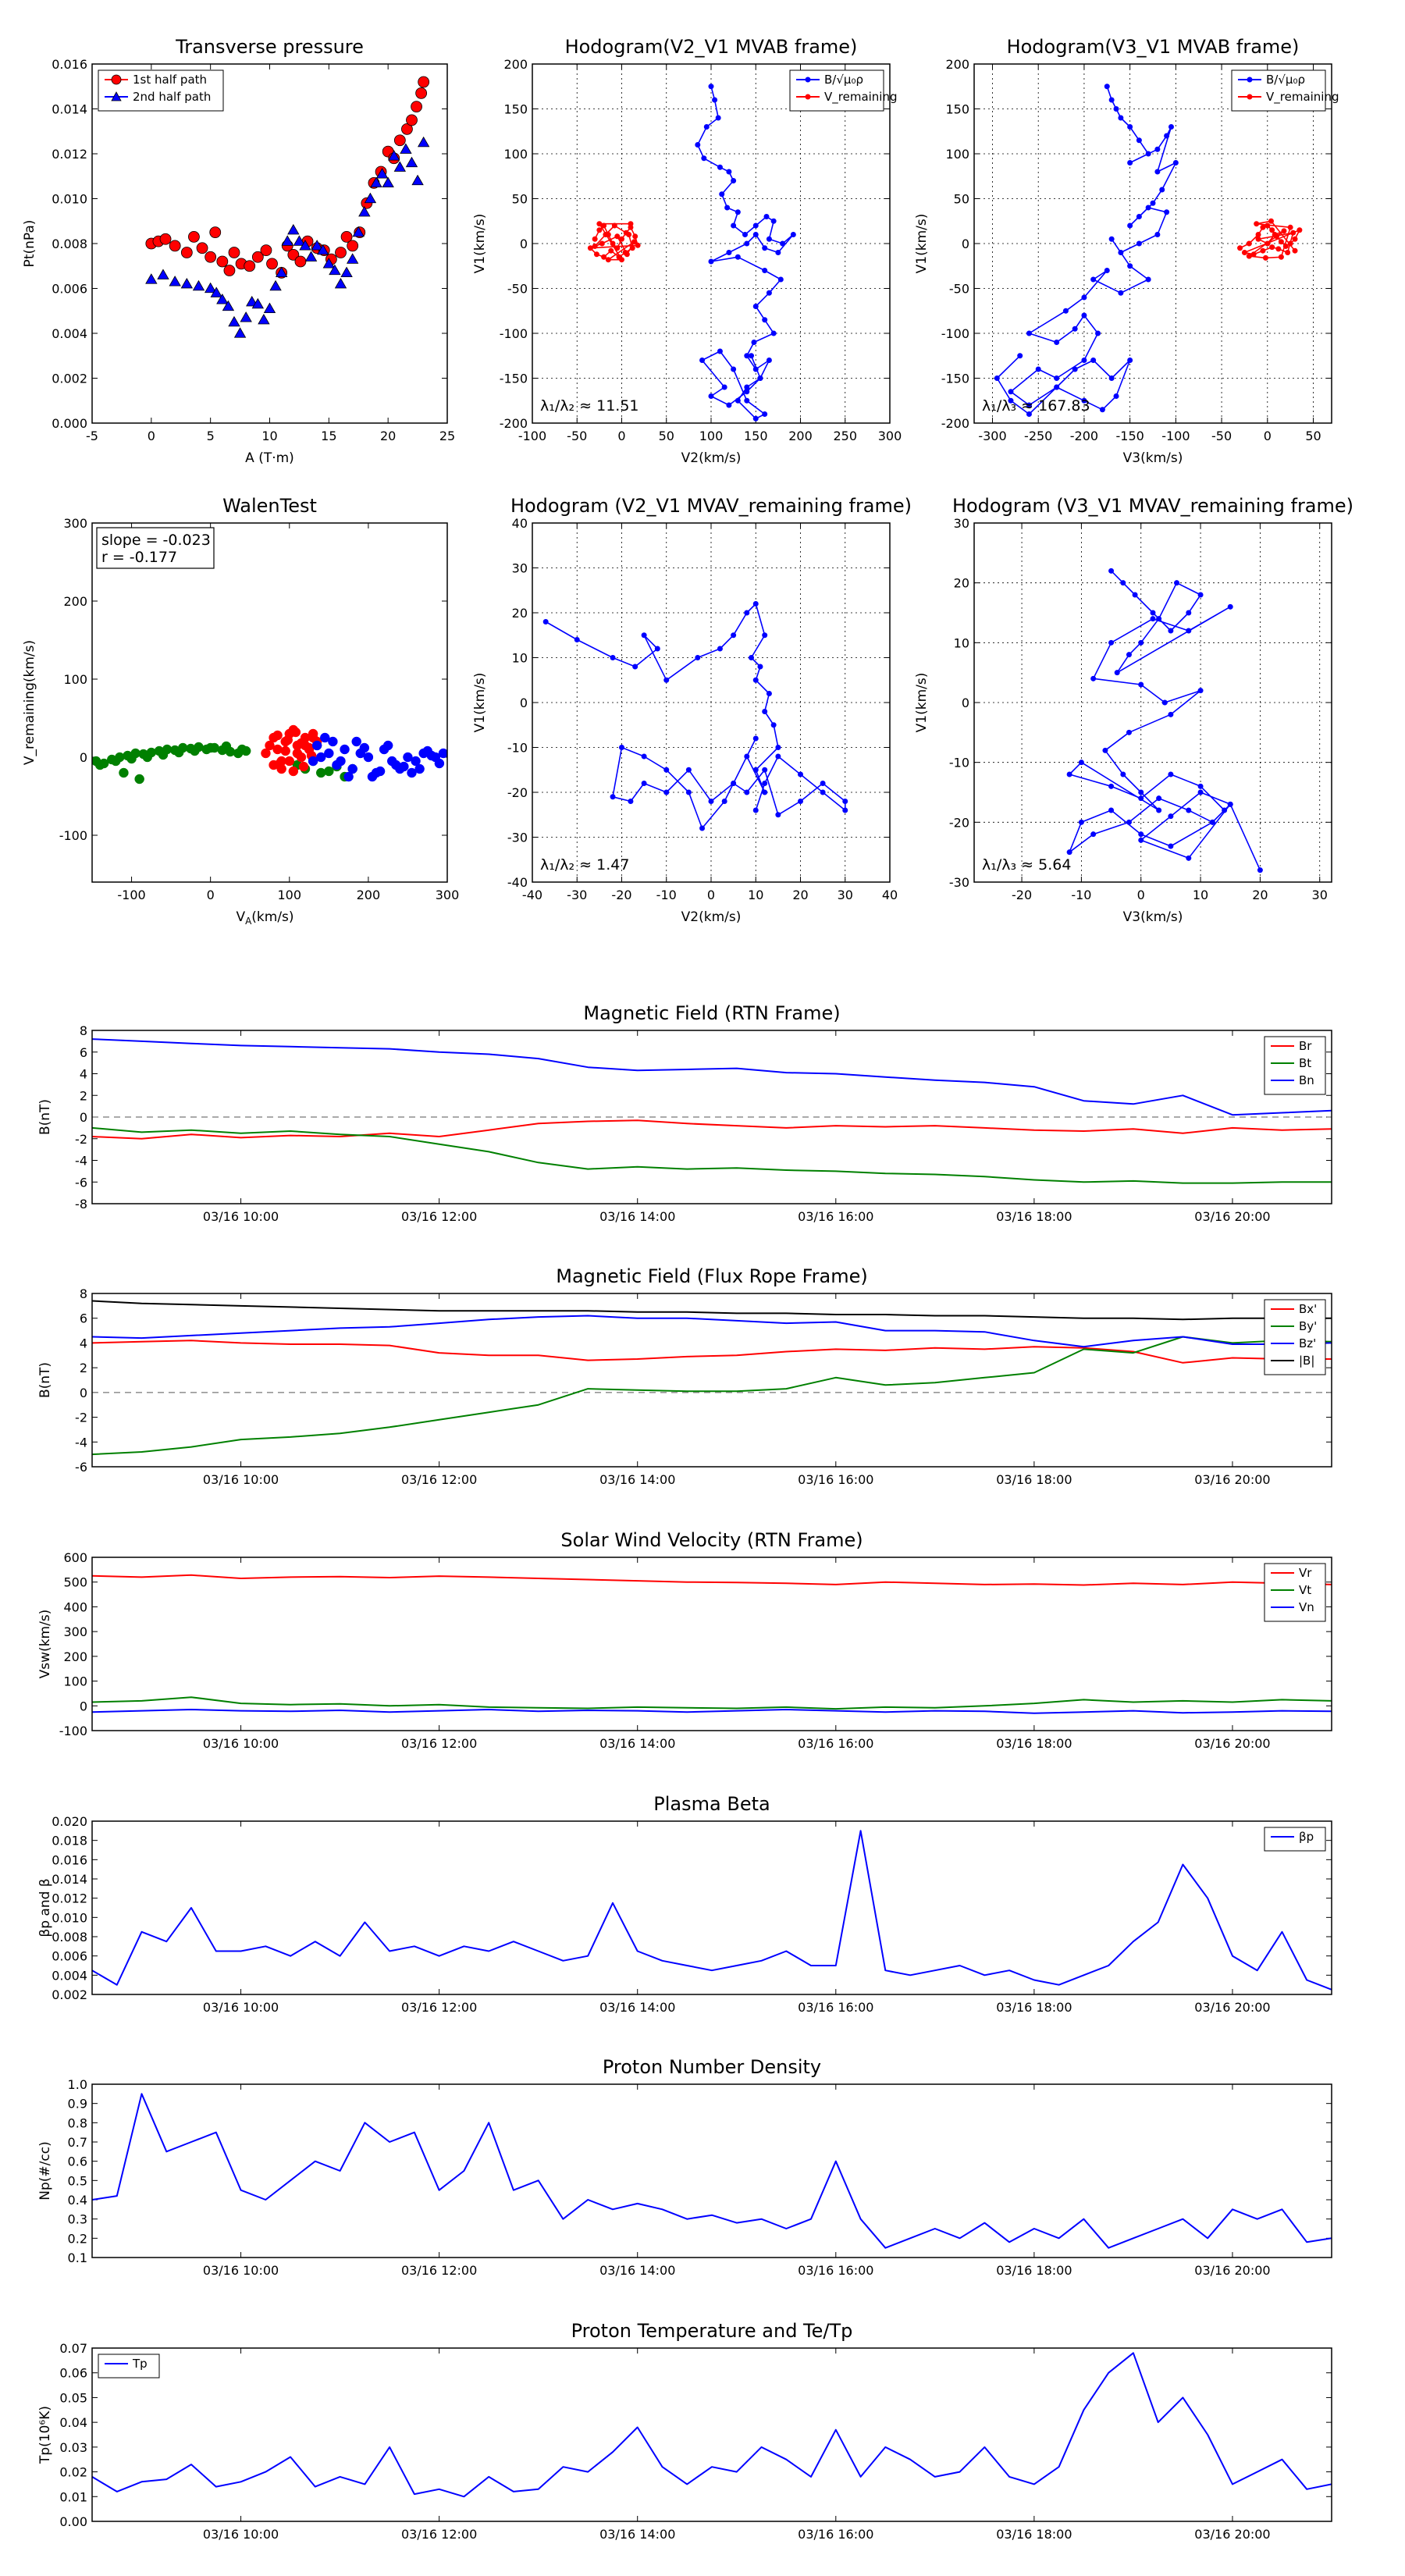 The image size is (1405, 2576). I want to click on vsw-legend: Vr Vt Vn, so click(1295, 1592).